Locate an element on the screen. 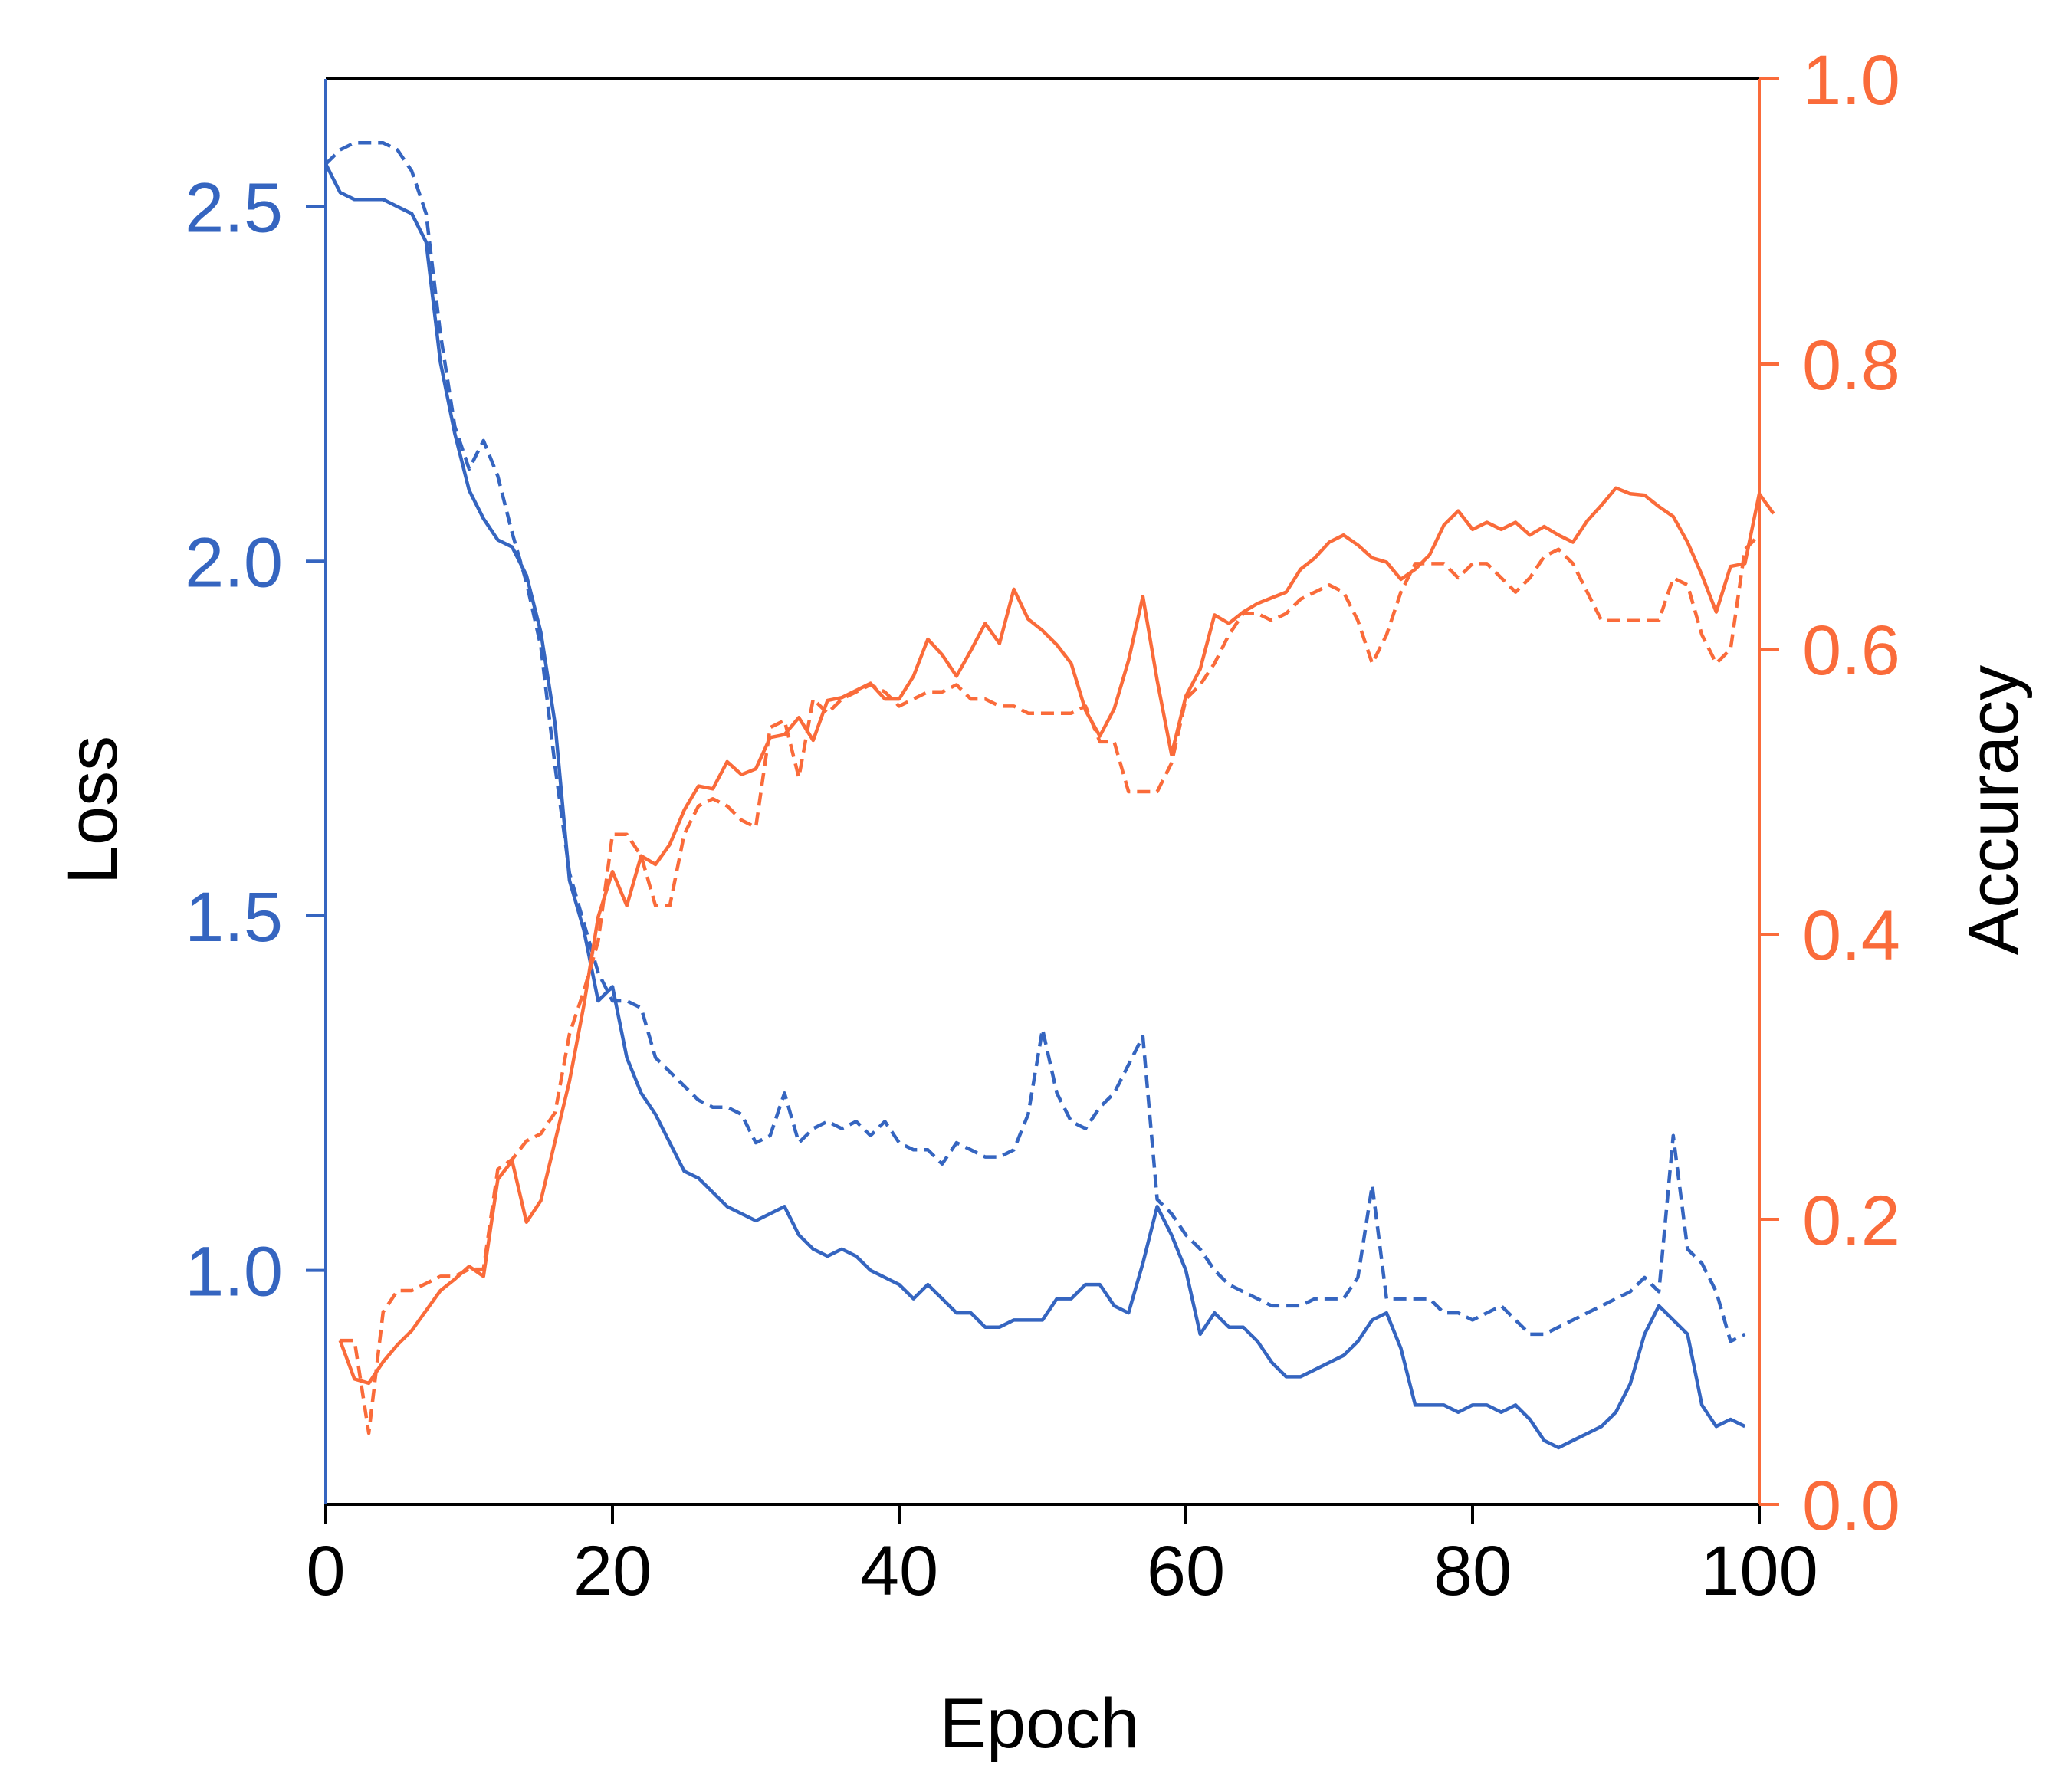  x-tick-label: 0 is located at coordinates (325, 1571).